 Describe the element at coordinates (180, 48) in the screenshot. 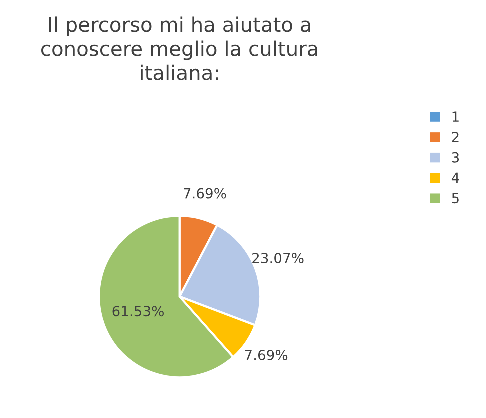

I see `chart-title: Il percorso mi ha aiutato a conoscere meglio la cultura italiana:` at that location.